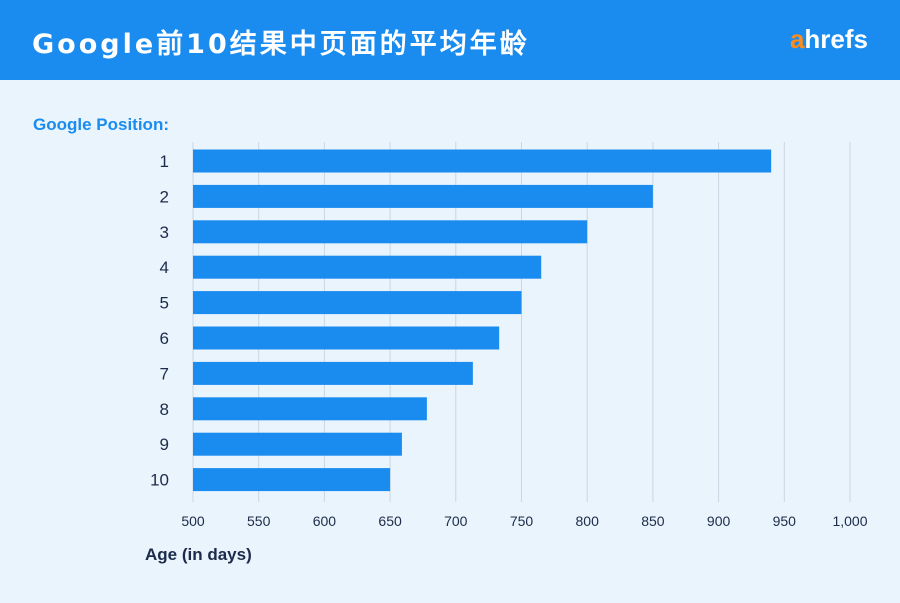 The image size is (900, 603). I want to click on category-label: 2, so click(164, 196).